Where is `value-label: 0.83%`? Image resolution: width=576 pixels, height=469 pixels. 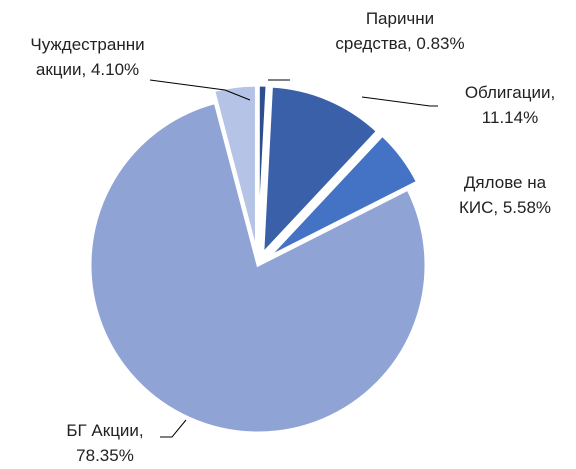 value-label: 0.83% is located at coordinates (440, 43).